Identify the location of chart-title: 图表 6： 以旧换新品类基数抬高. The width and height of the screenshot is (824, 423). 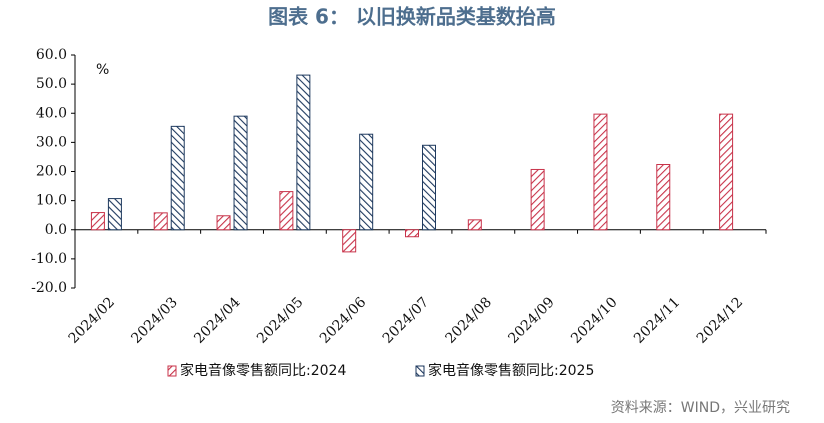
(412, 17).